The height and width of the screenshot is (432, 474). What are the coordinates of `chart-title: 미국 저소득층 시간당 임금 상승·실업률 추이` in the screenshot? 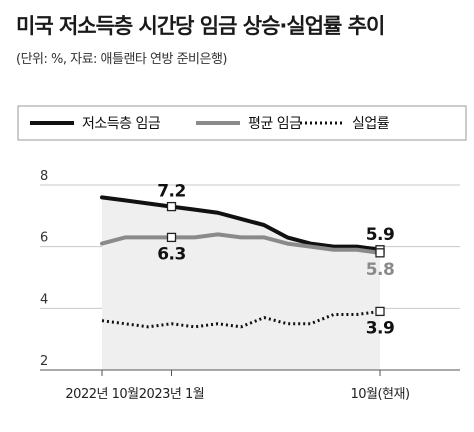 It's located at (200, 26).